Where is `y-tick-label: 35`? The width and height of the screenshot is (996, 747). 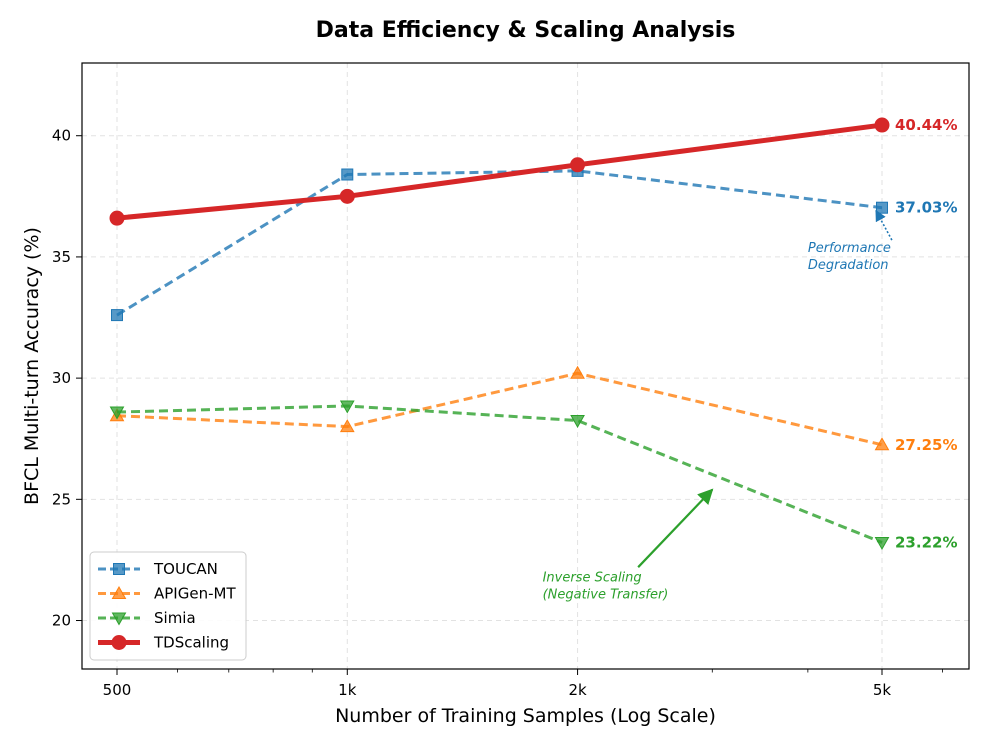 y-tick-label: 35 is located at coordinates (61, 257).